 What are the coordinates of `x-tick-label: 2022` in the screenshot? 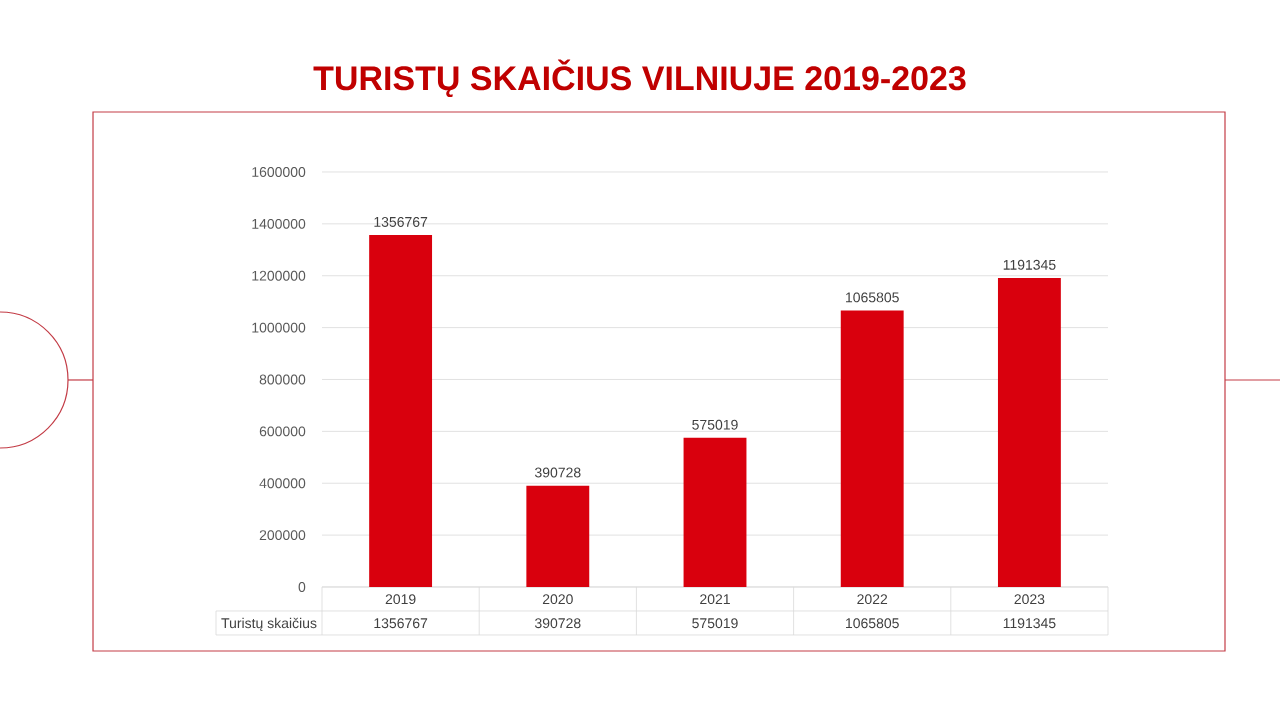 It's located at (872, 599).